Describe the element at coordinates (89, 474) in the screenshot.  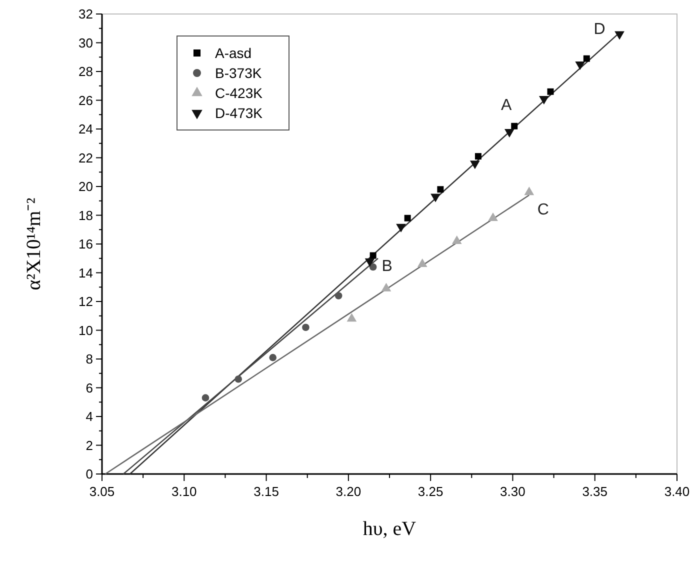
I see `y-tick-label: 0` at that location.